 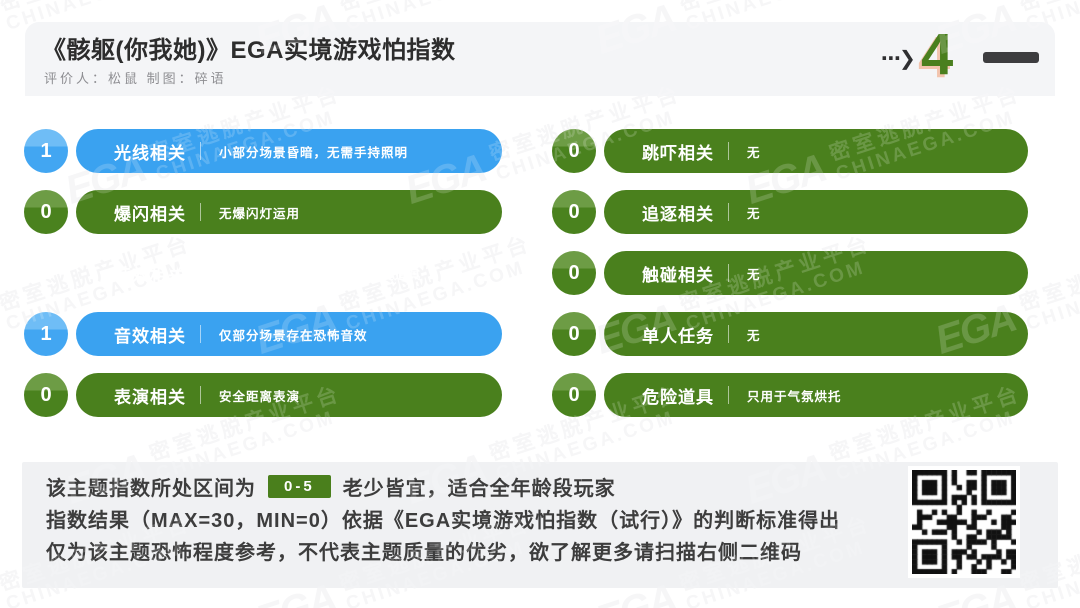 What do you see at coordinates (678, 397) in the screenshot?
I see `category-label: 危险道具` at bounding box center [678, 397].